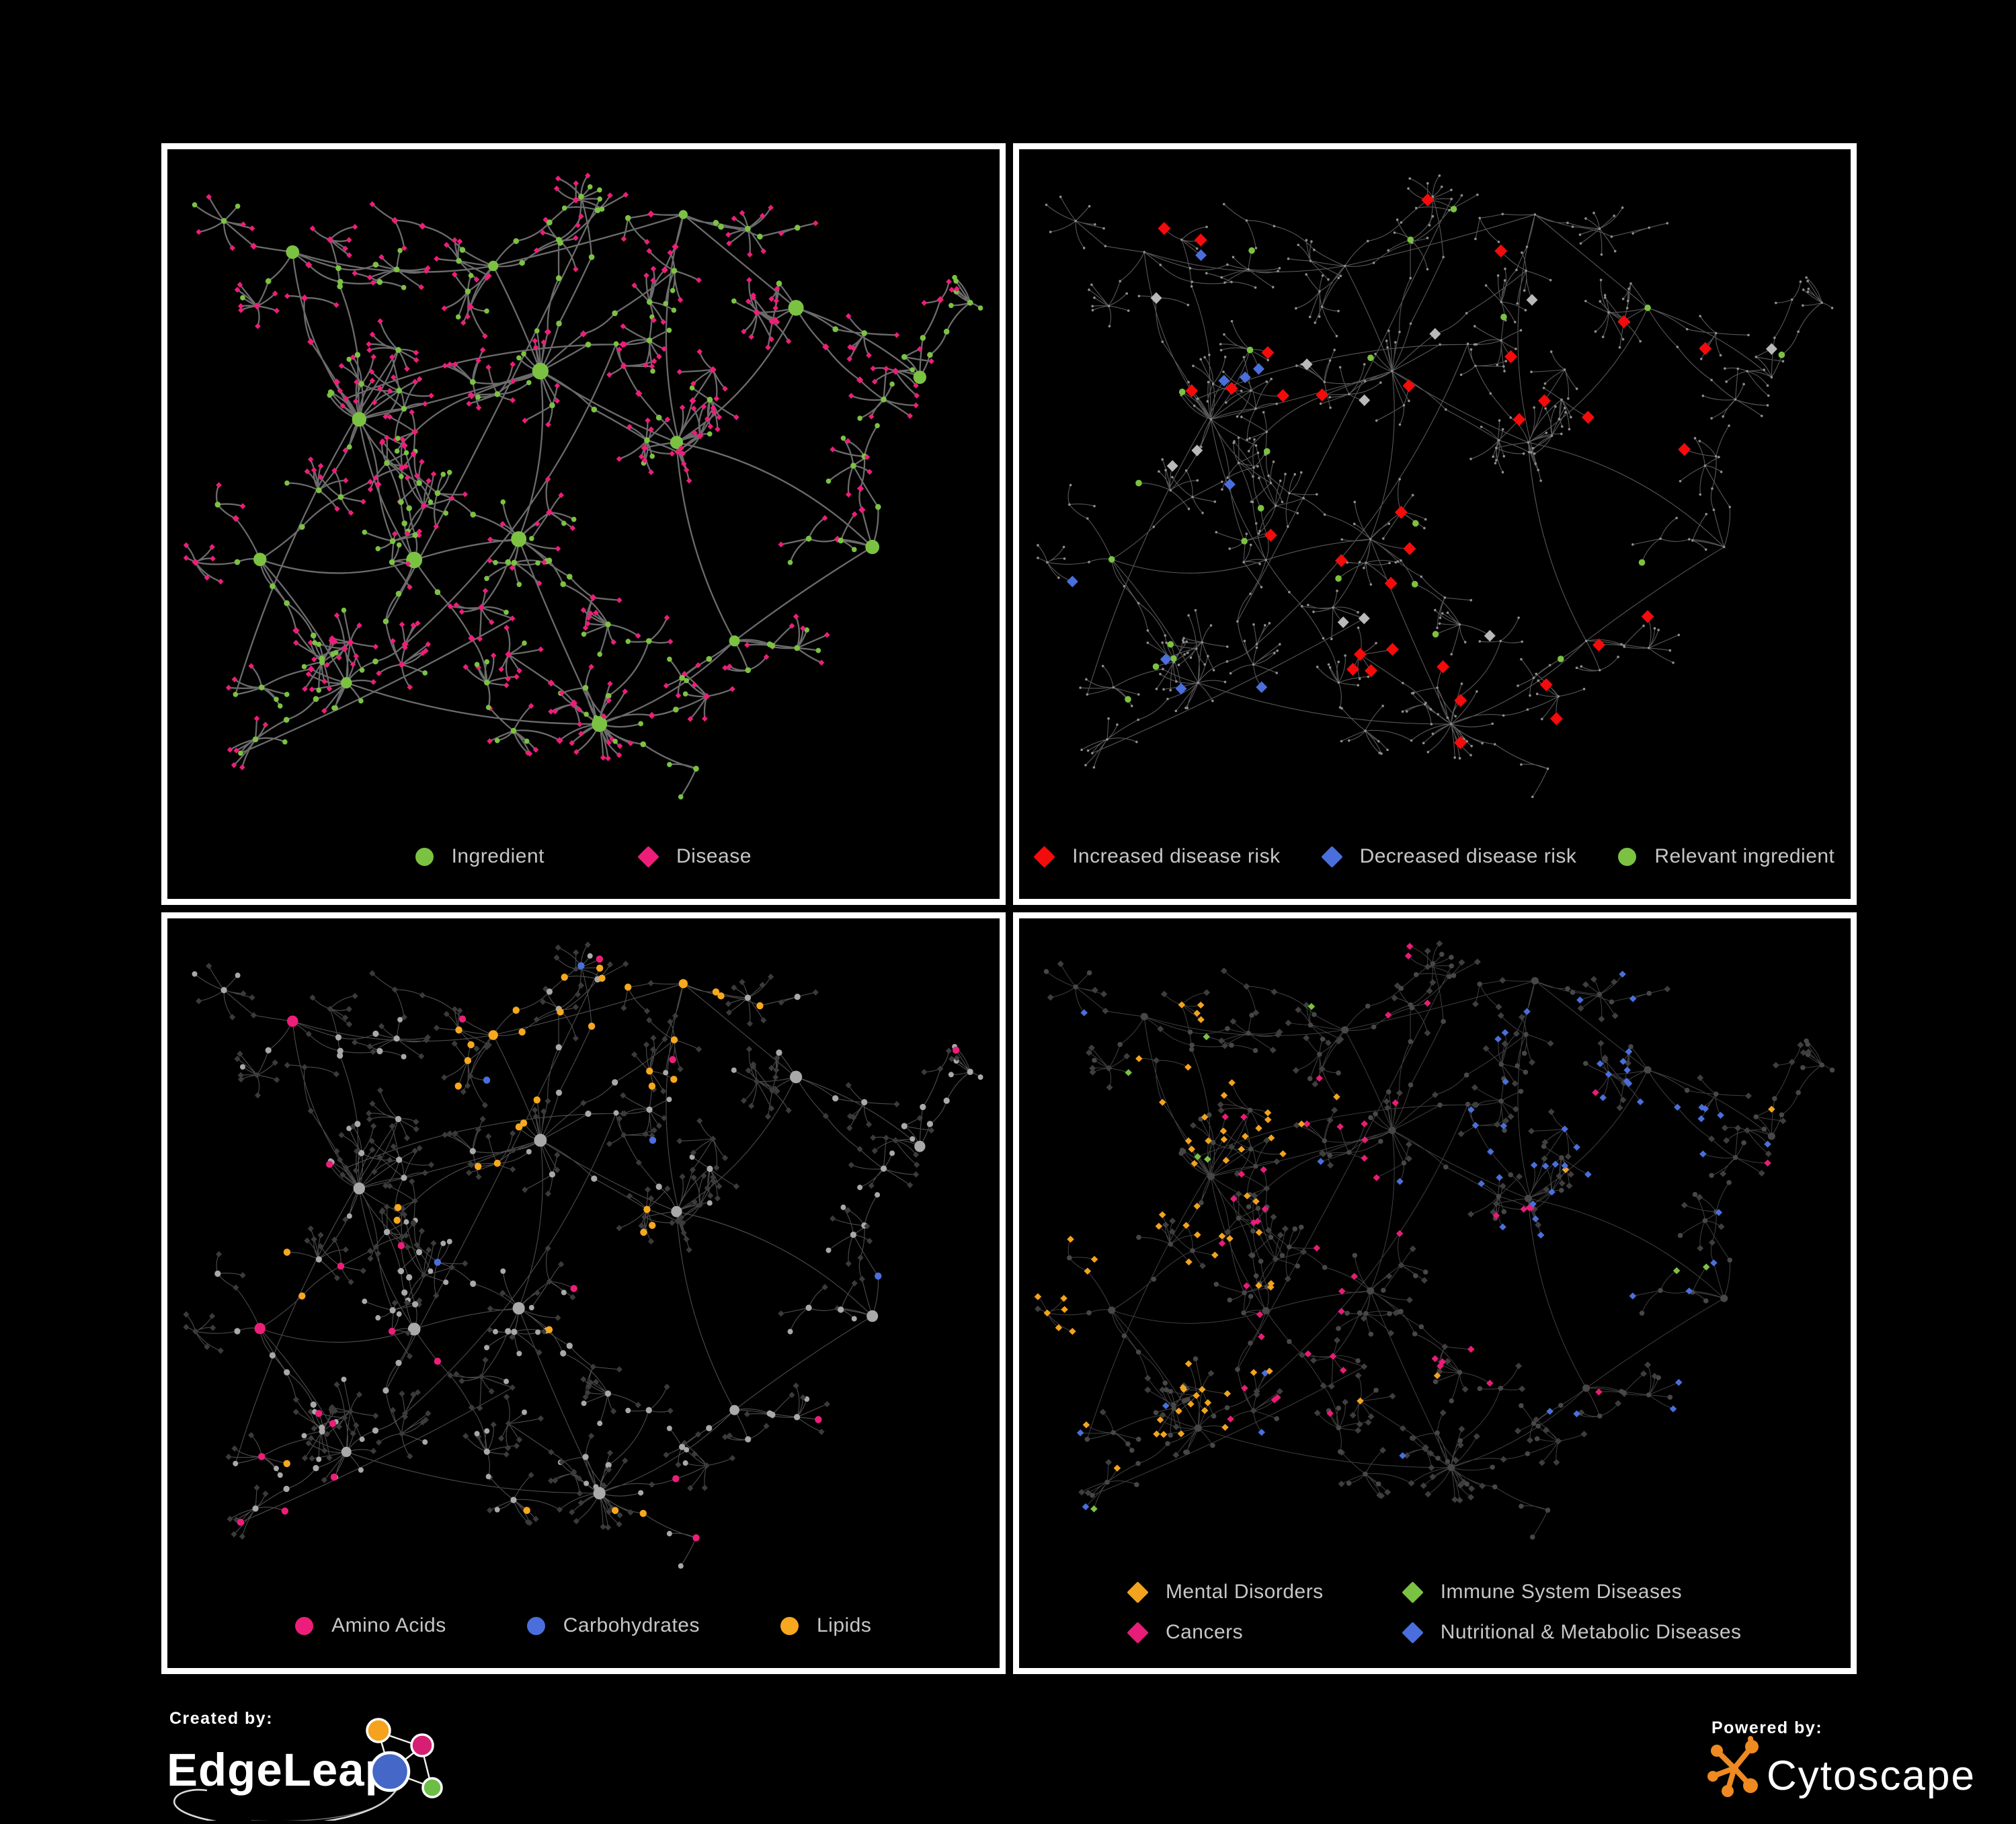 The image size is (2016, 1824). I want to click on glyph-node-green, so click(432, 1788).